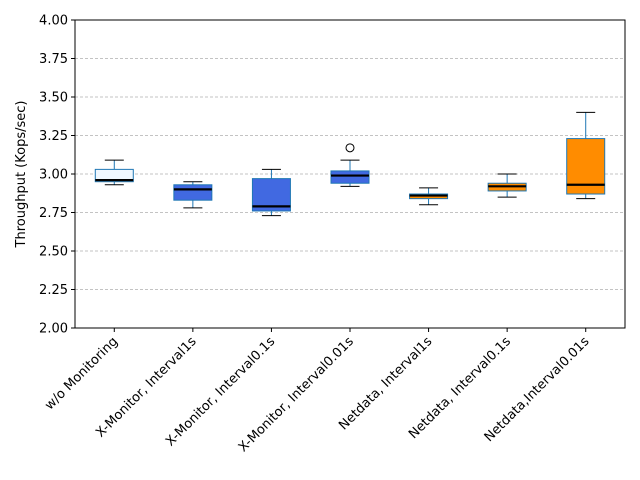  Describe the element at coordinates (53, 136) in the screenshot. I see `y-tick-label: 3.25` at that location.